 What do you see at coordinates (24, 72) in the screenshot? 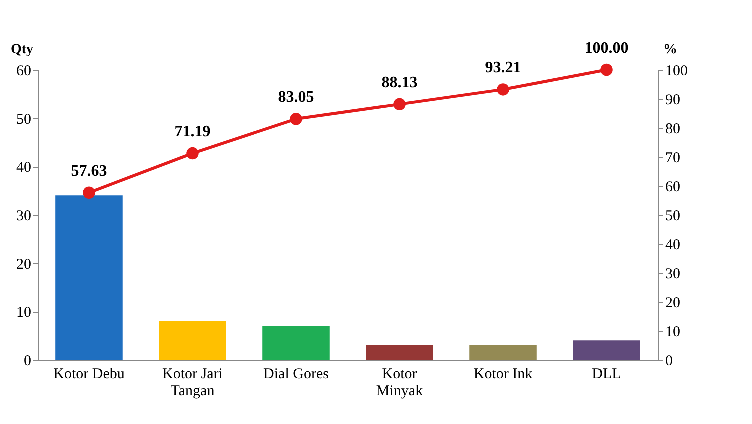
I see `y-tick-label: 60` at bounding box center [24, 72].